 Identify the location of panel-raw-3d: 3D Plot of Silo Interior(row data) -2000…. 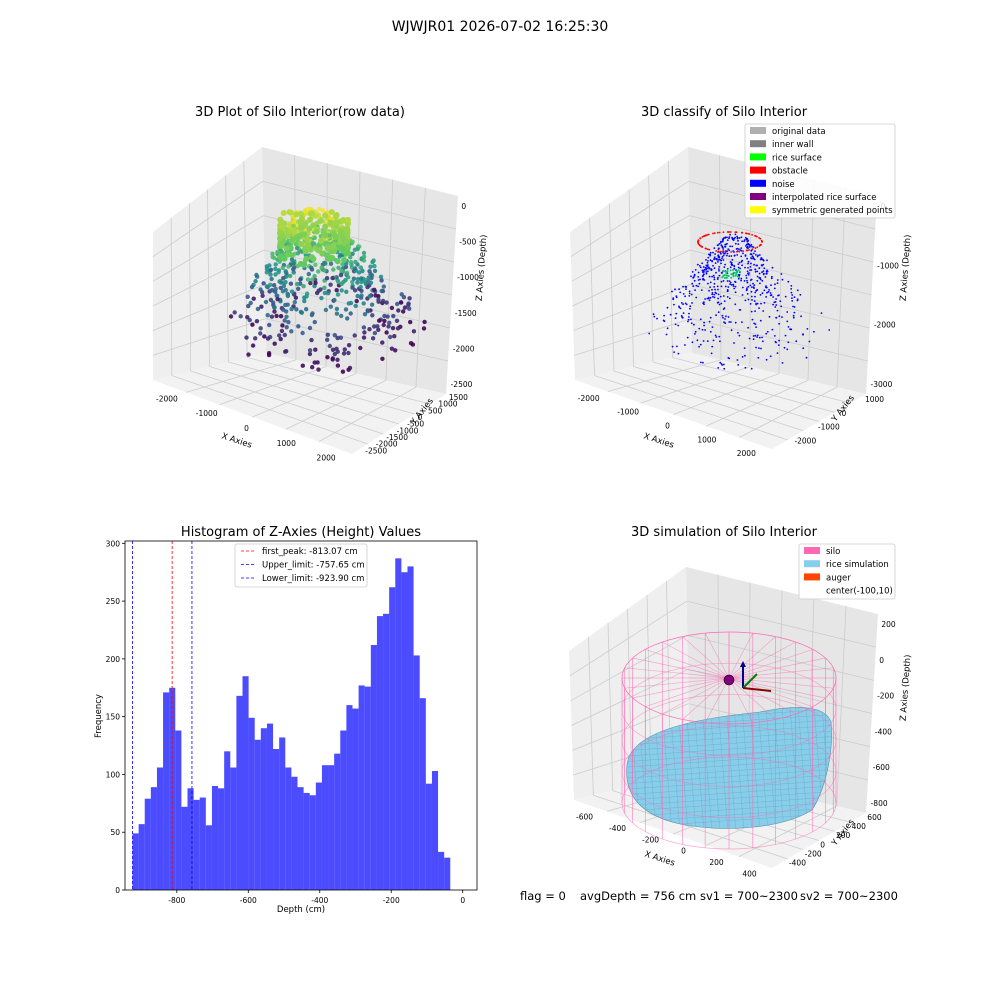
(320, 284).